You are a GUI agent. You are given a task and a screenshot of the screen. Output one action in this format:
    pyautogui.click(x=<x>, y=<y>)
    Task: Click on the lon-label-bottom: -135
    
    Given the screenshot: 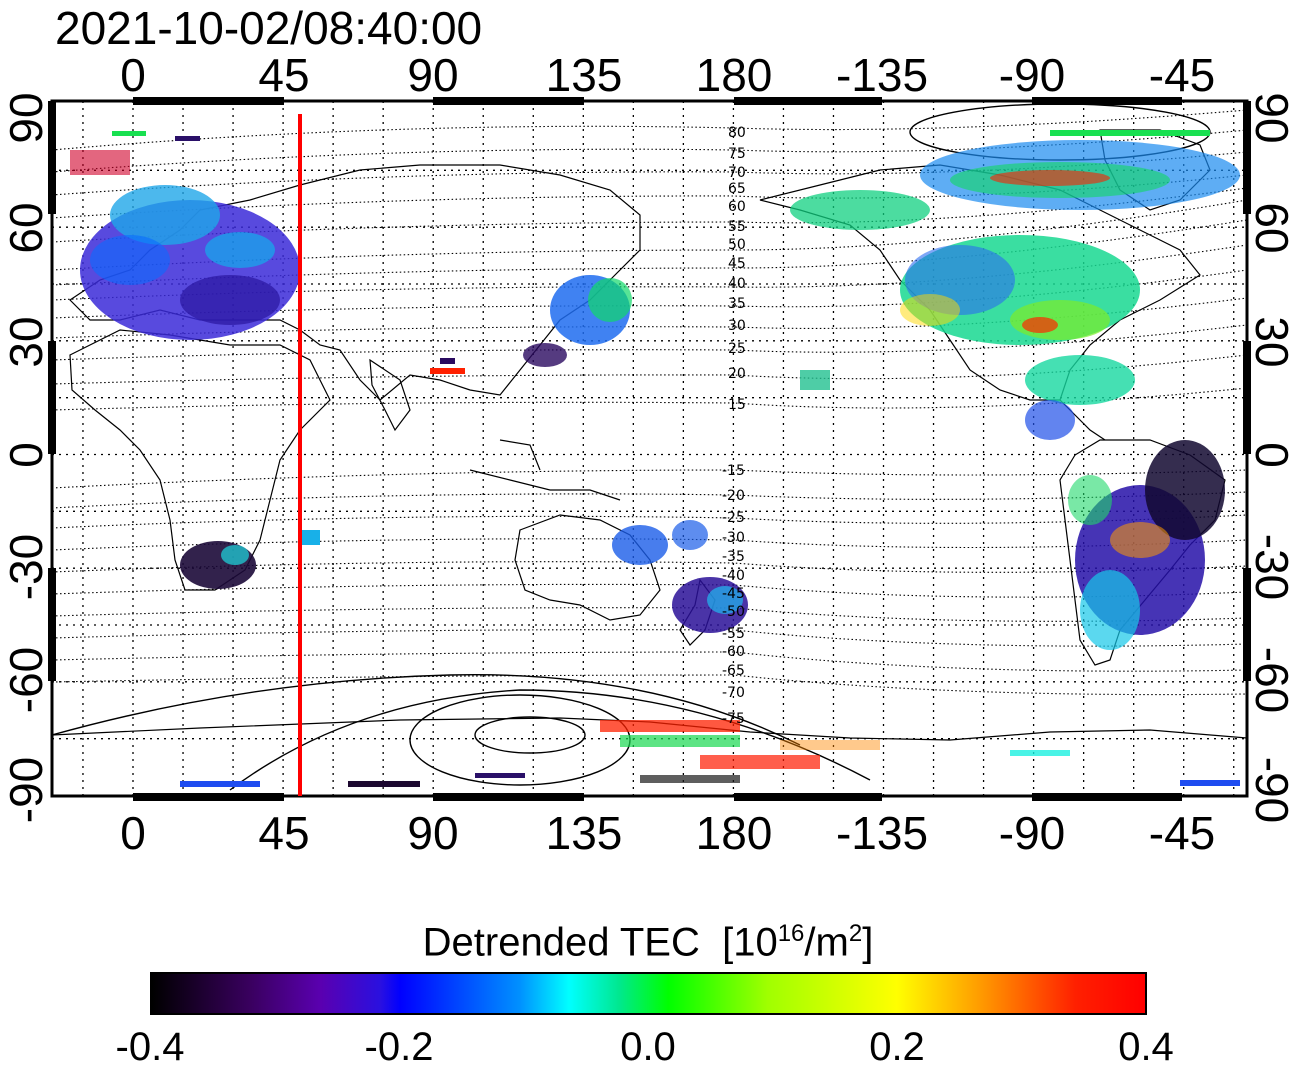 What is the action you would take?
    pyautogui.click(x=882, y=833)
    